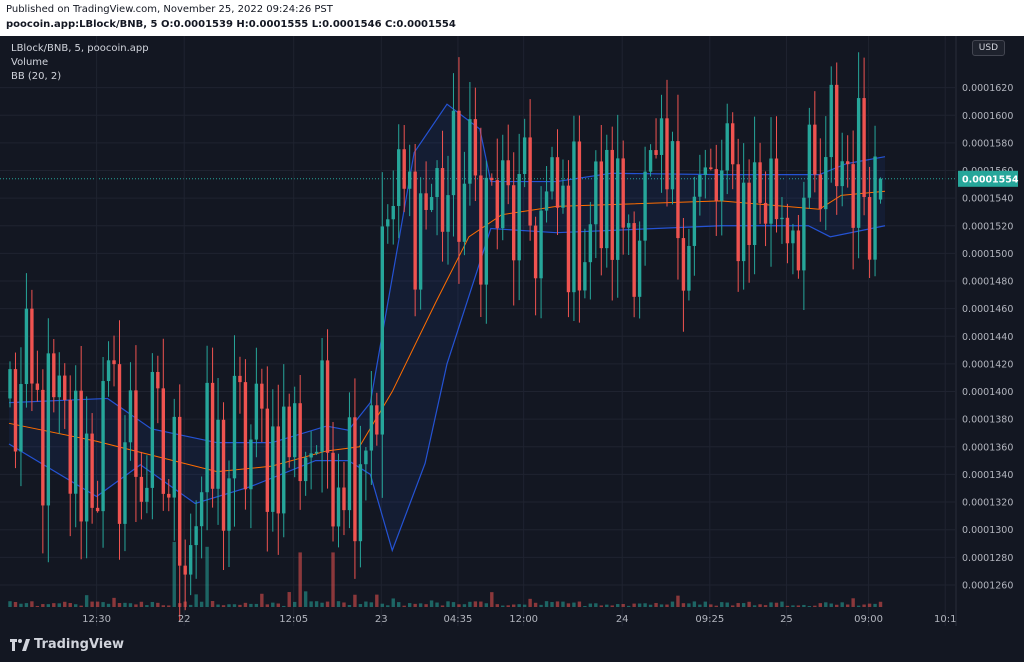 This screenshot has height=662, width=1024. I want to click on time-tick-label: 12:30, so click(97, 619).